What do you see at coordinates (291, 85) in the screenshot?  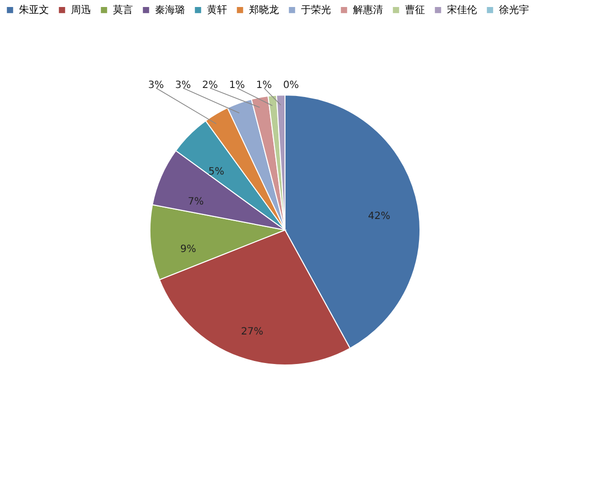 I see `text: 0%` at bounding box center [291, 85].